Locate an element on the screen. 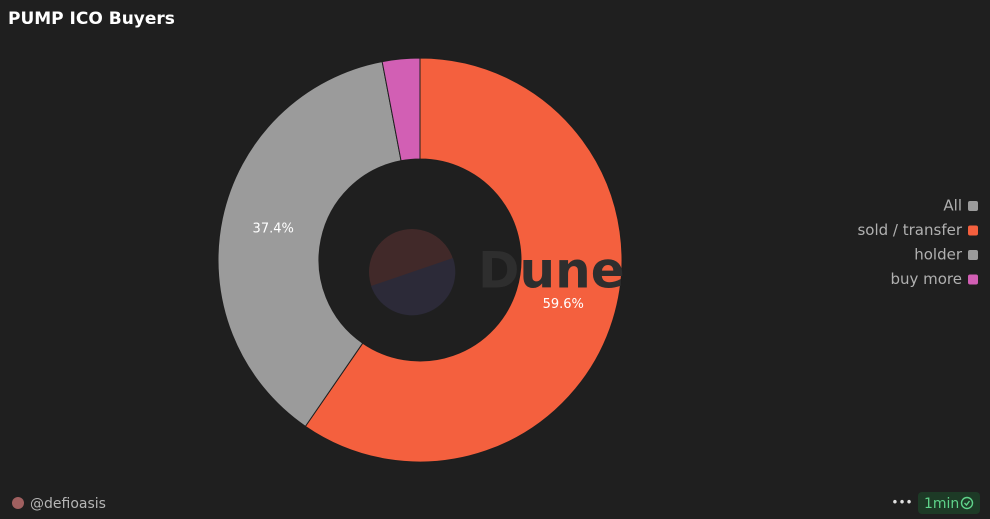 The image size is (990, 519). legend-label: All is located at coordinates (952, 206).